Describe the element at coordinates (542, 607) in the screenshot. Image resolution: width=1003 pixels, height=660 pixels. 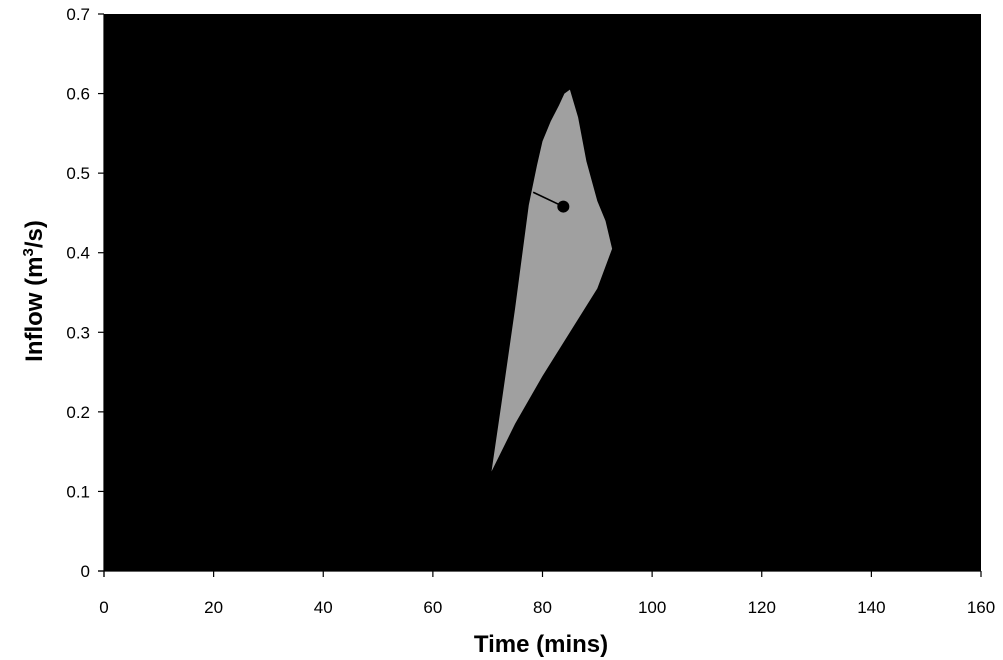
I see `x-tick-label: 80` at that location.